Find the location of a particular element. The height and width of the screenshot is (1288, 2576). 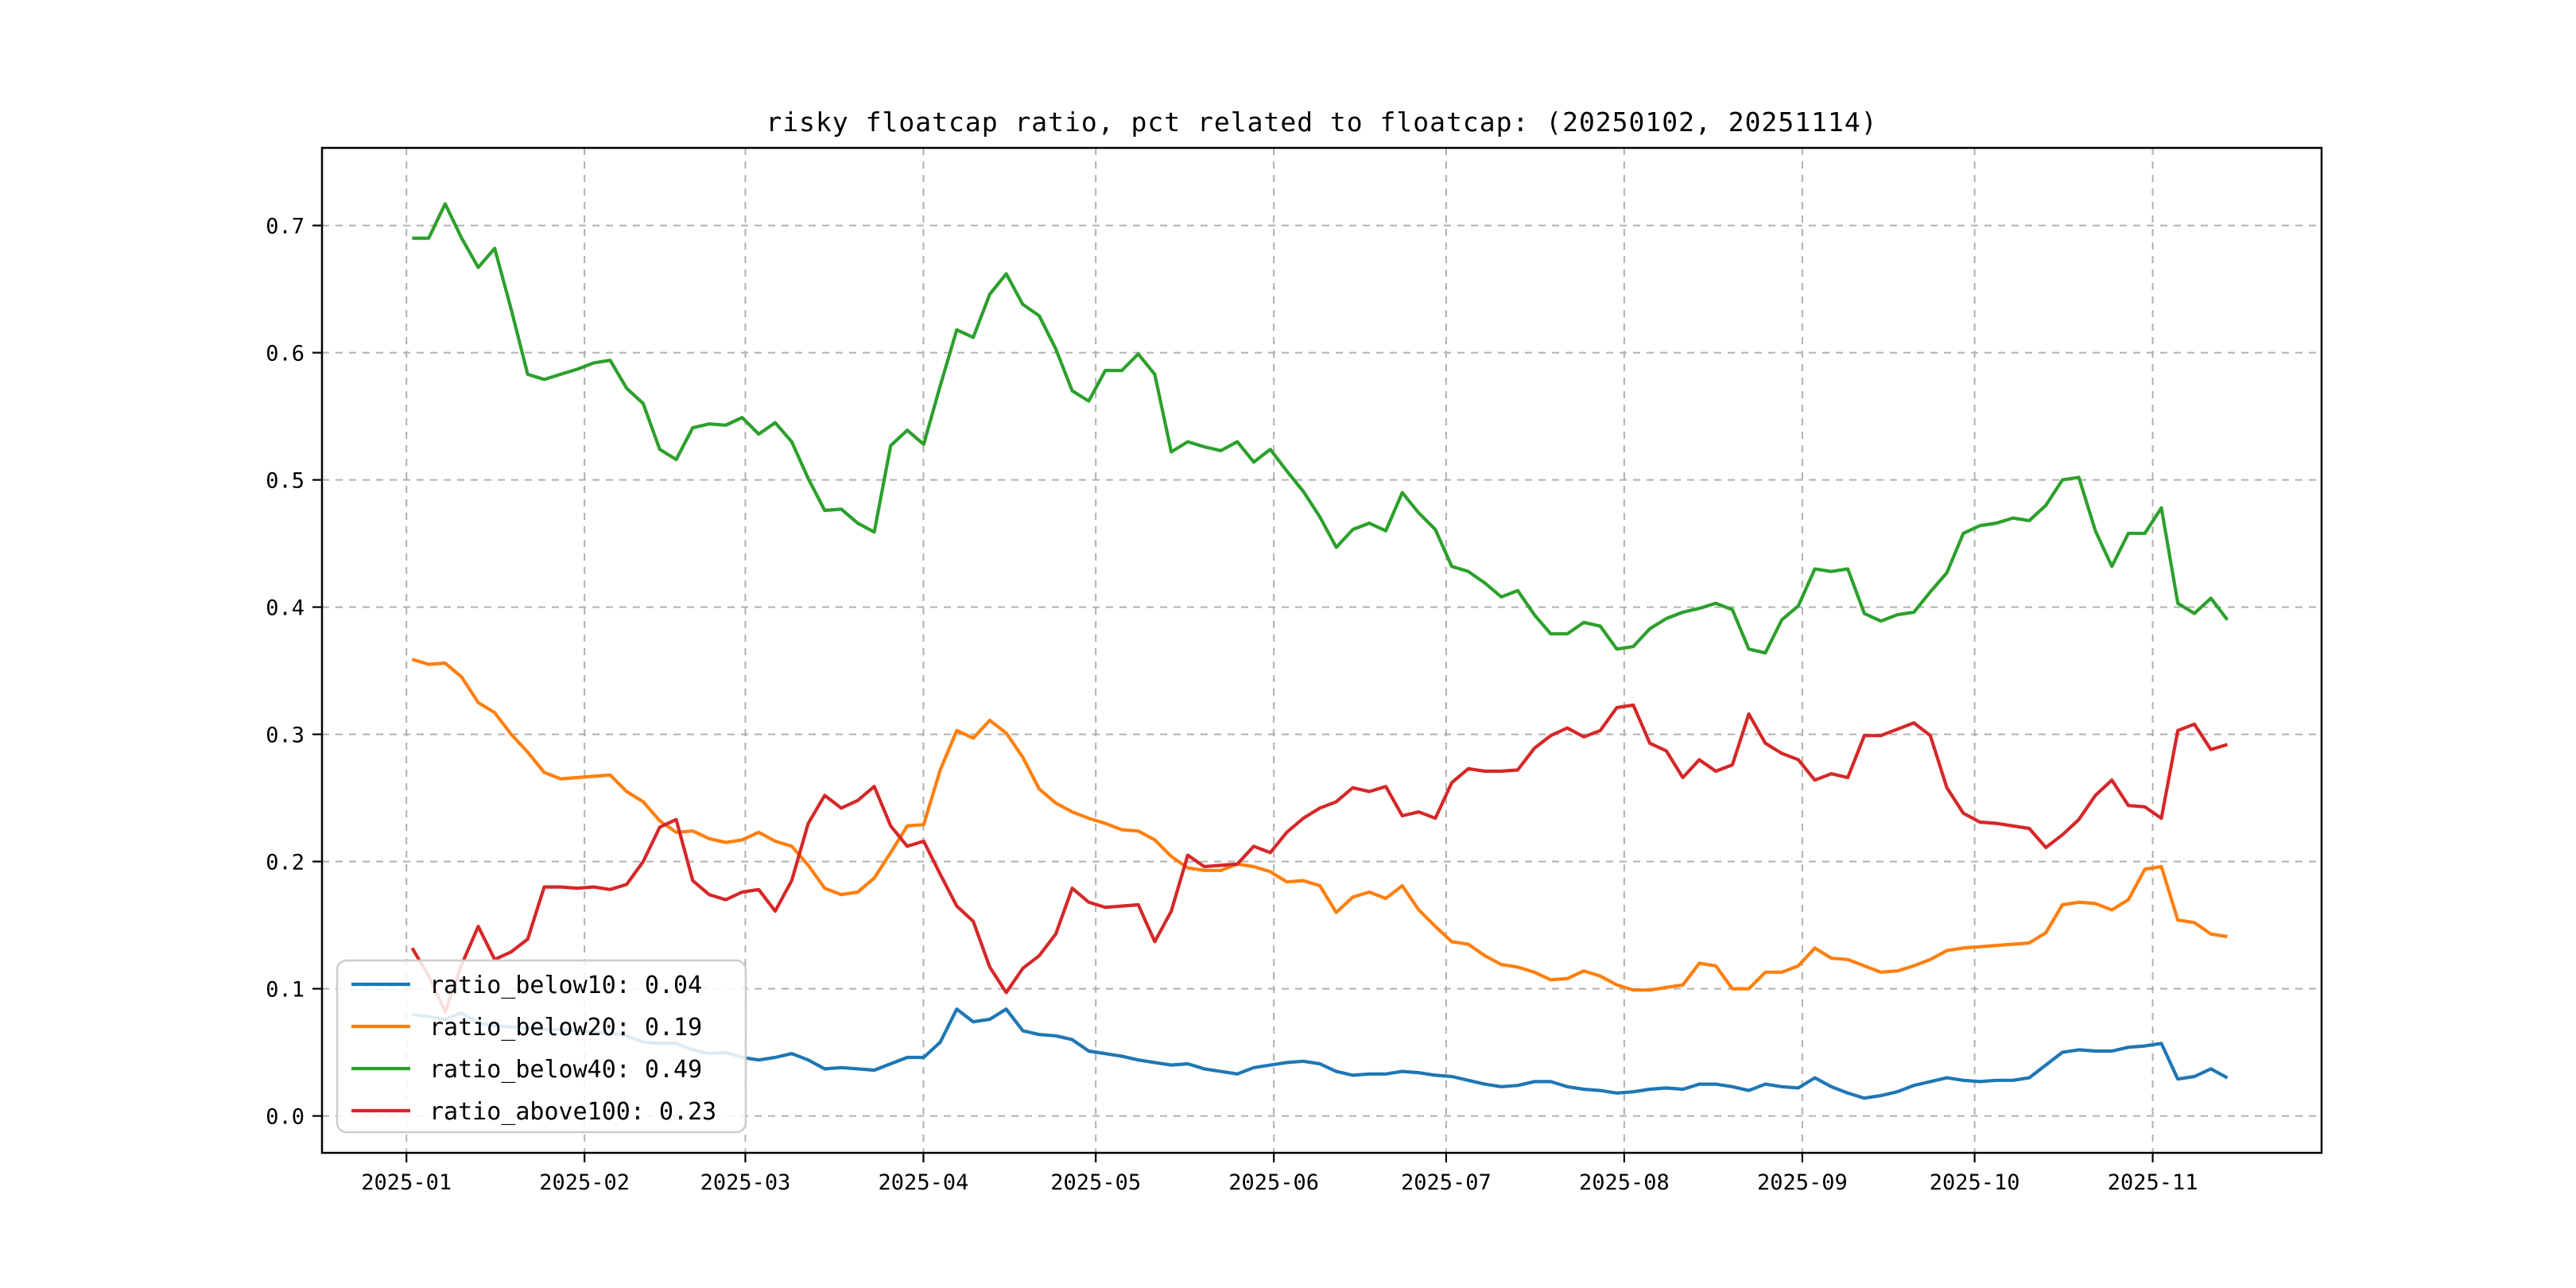

legend-label: ratio_below20: 0.19 is located at coordinates (565, 1028).